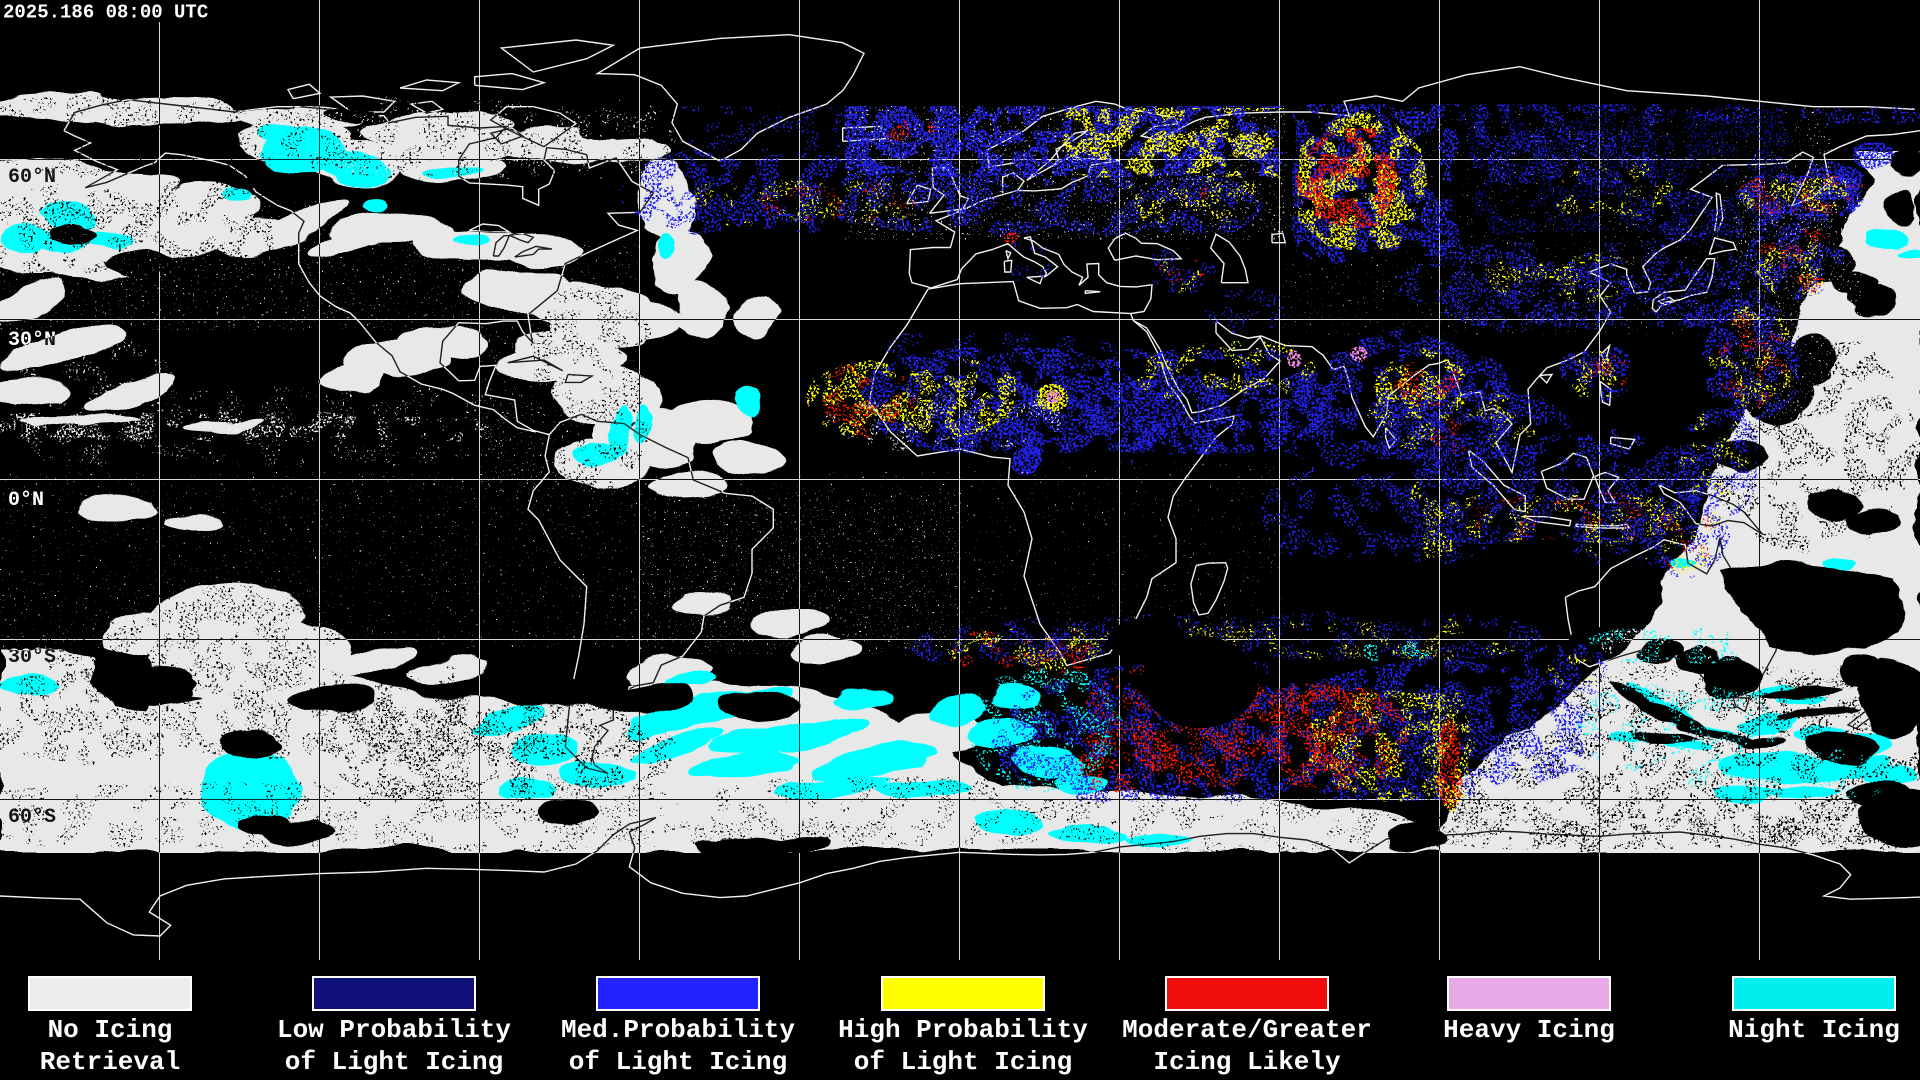 This screenshot has height=1080, width=1920. What do you see at coordinates (32, 340) in the screenshot?
I see `svg-text: 30°N` at bounding box center [32, 340].